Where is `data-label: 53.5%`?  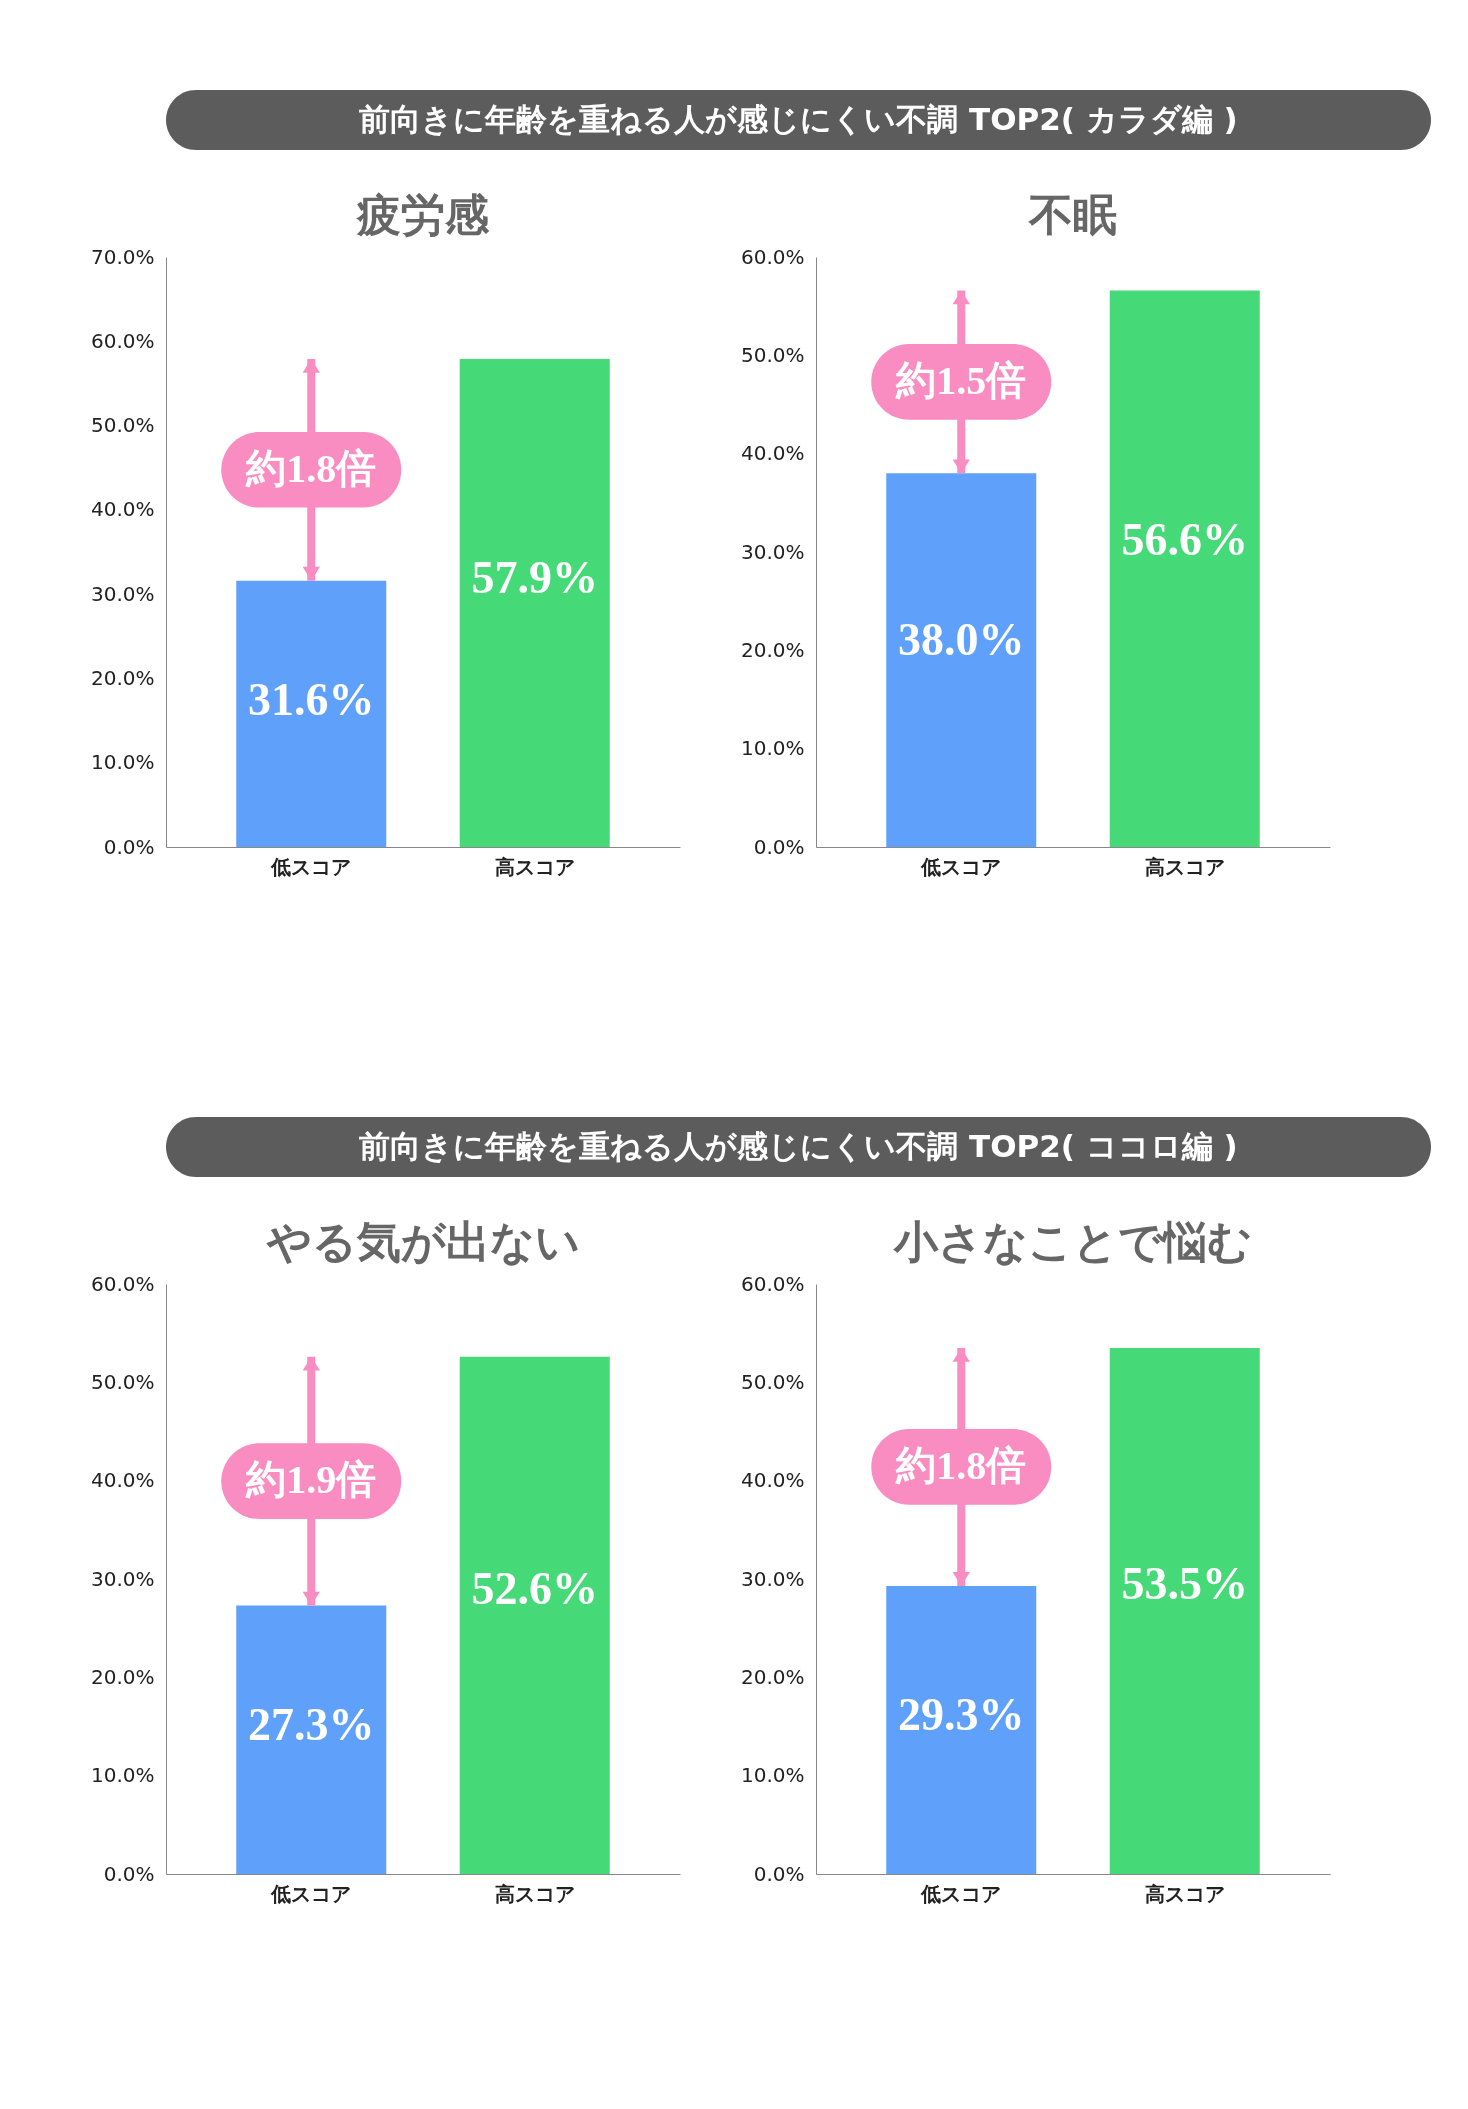 data-label: 53.5% is located at coordinates (1184, 1583).